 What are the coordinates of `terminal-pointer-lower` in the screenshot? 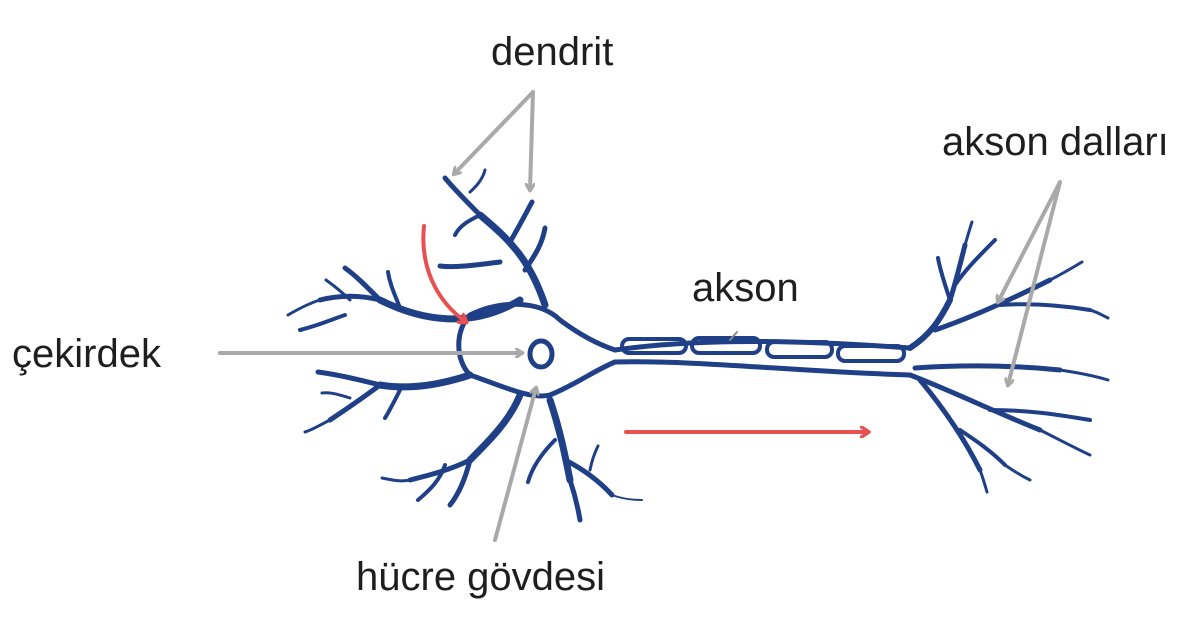 It's located at (1035, 282).